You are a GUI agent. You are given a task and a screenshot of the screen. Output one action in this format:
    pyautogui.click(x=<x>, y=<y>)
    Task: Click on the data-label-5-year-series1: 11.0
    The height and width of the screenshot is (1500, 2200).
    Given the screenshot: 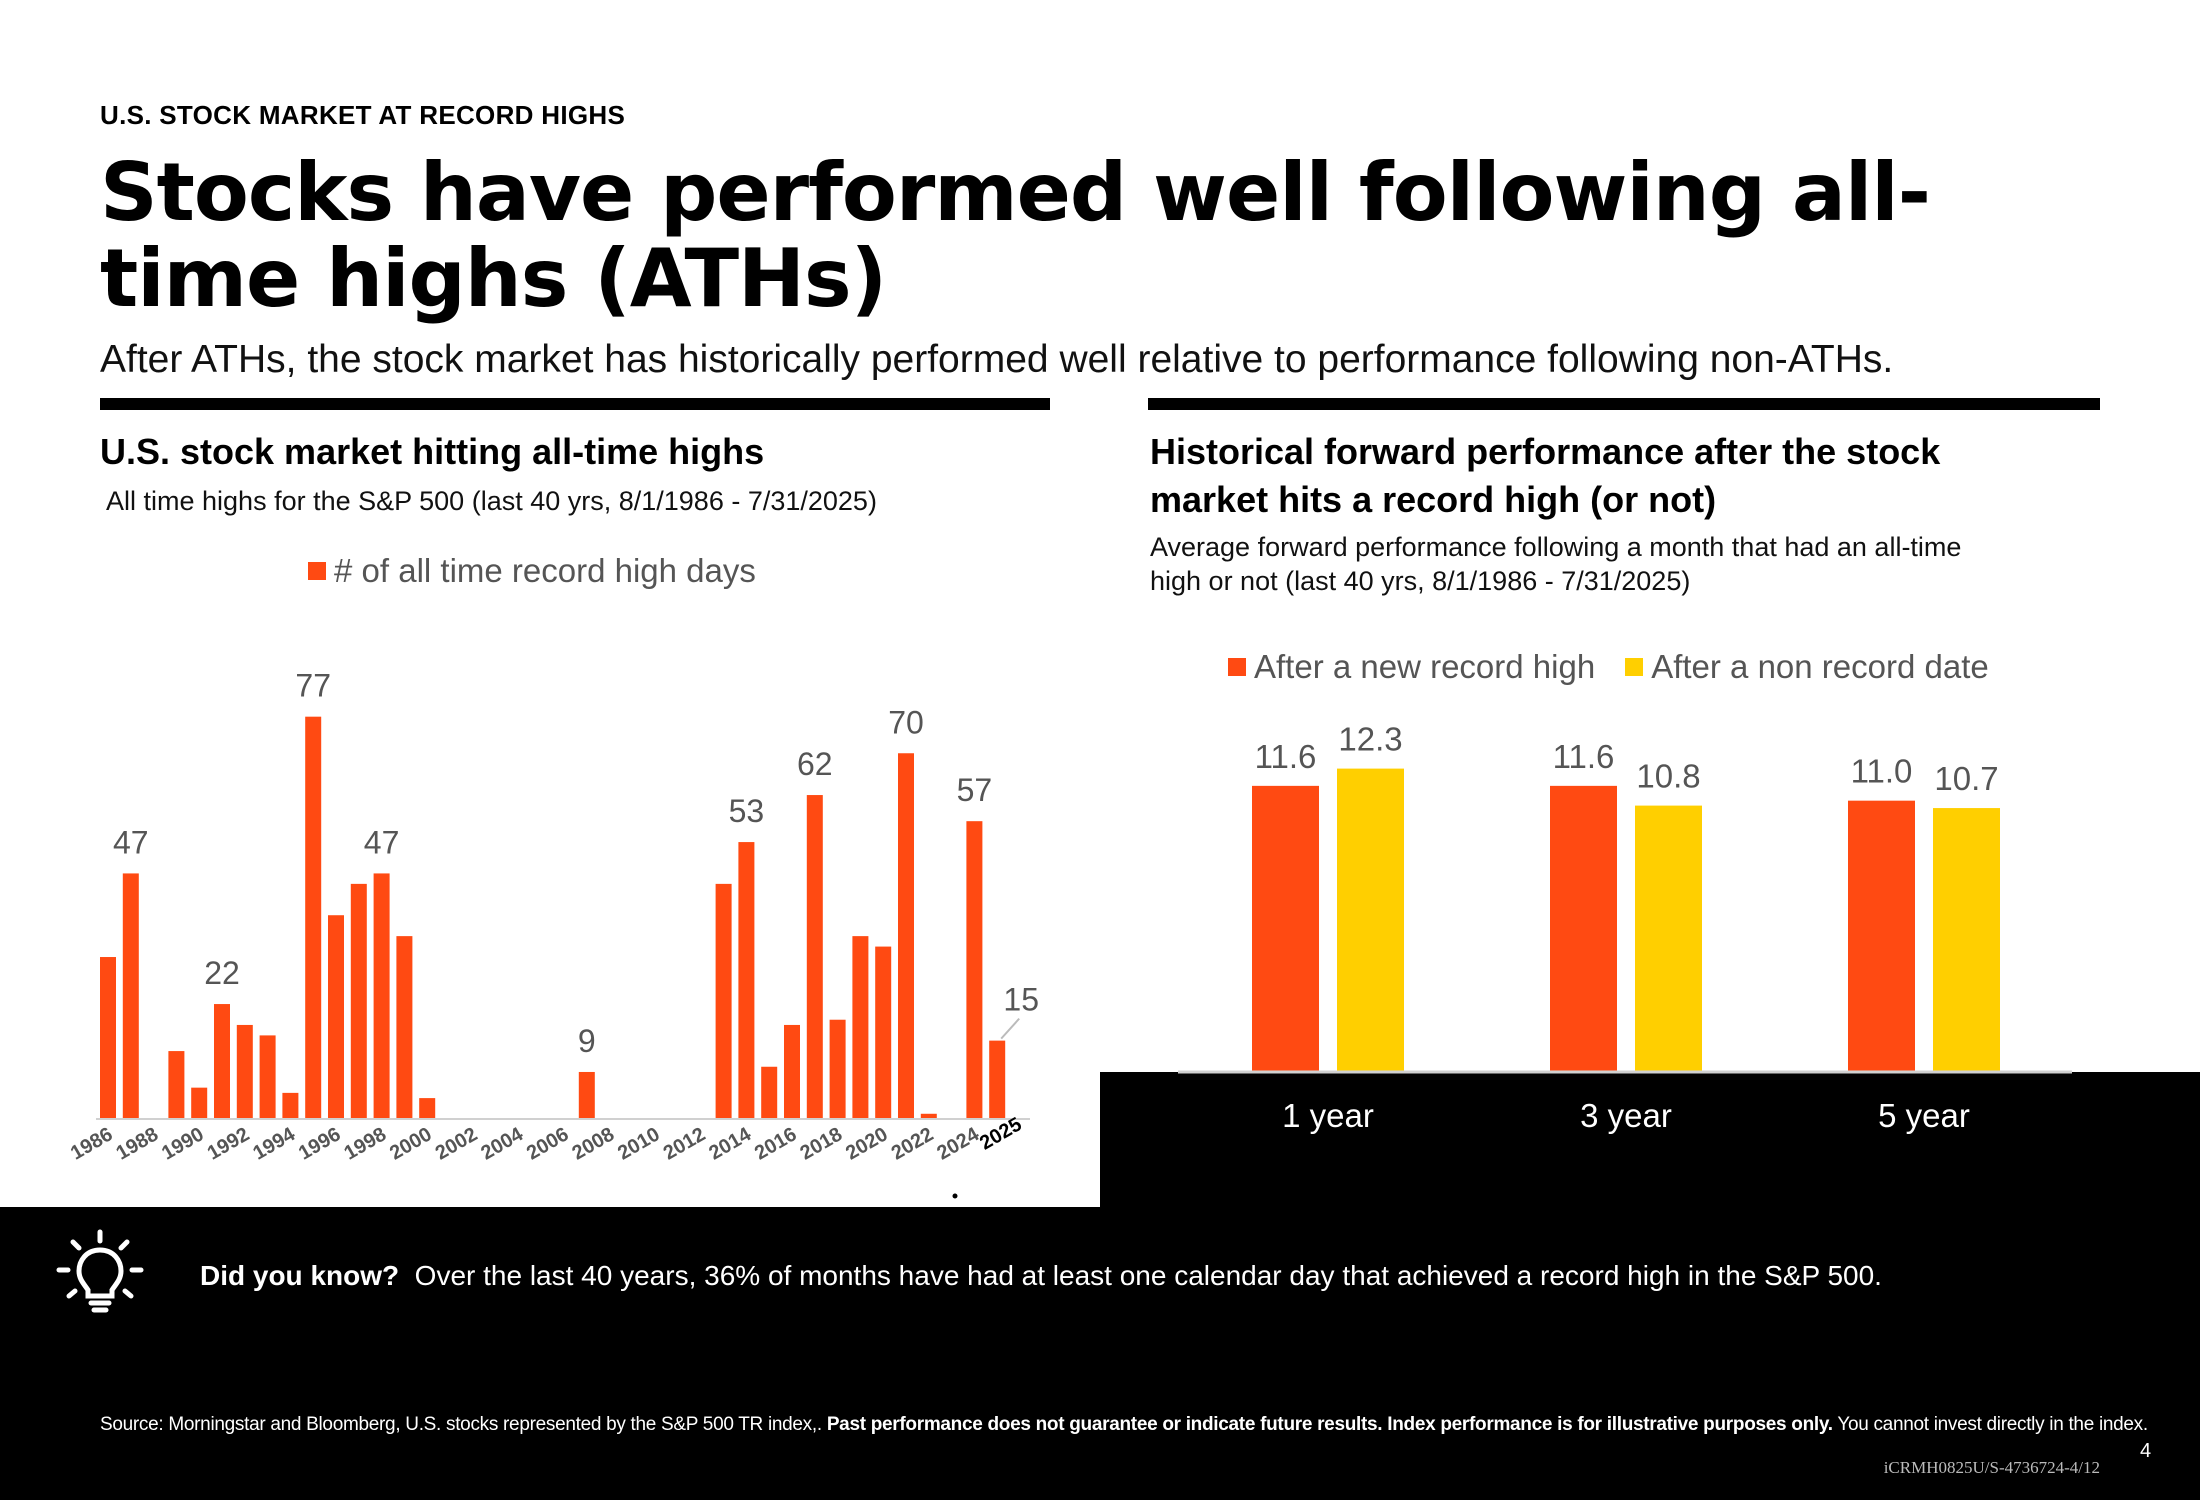 What is the action you would take?
    pyautogui.click(x=1882, y=771)
    